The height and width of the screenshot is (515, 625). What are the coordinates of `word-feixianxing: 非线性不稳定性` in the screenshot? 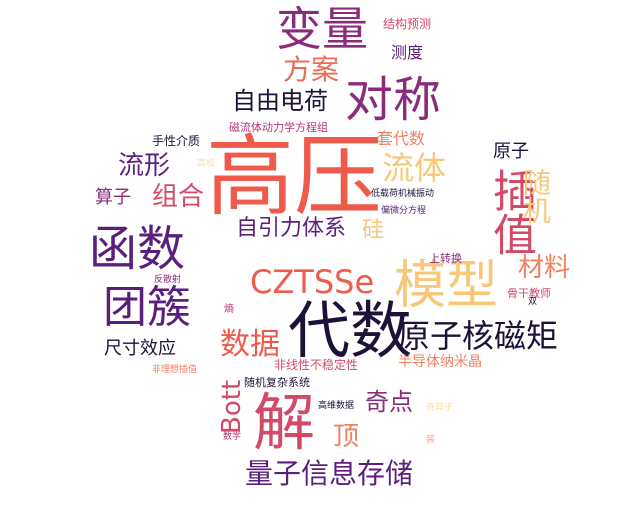 It's located at (316, 365).